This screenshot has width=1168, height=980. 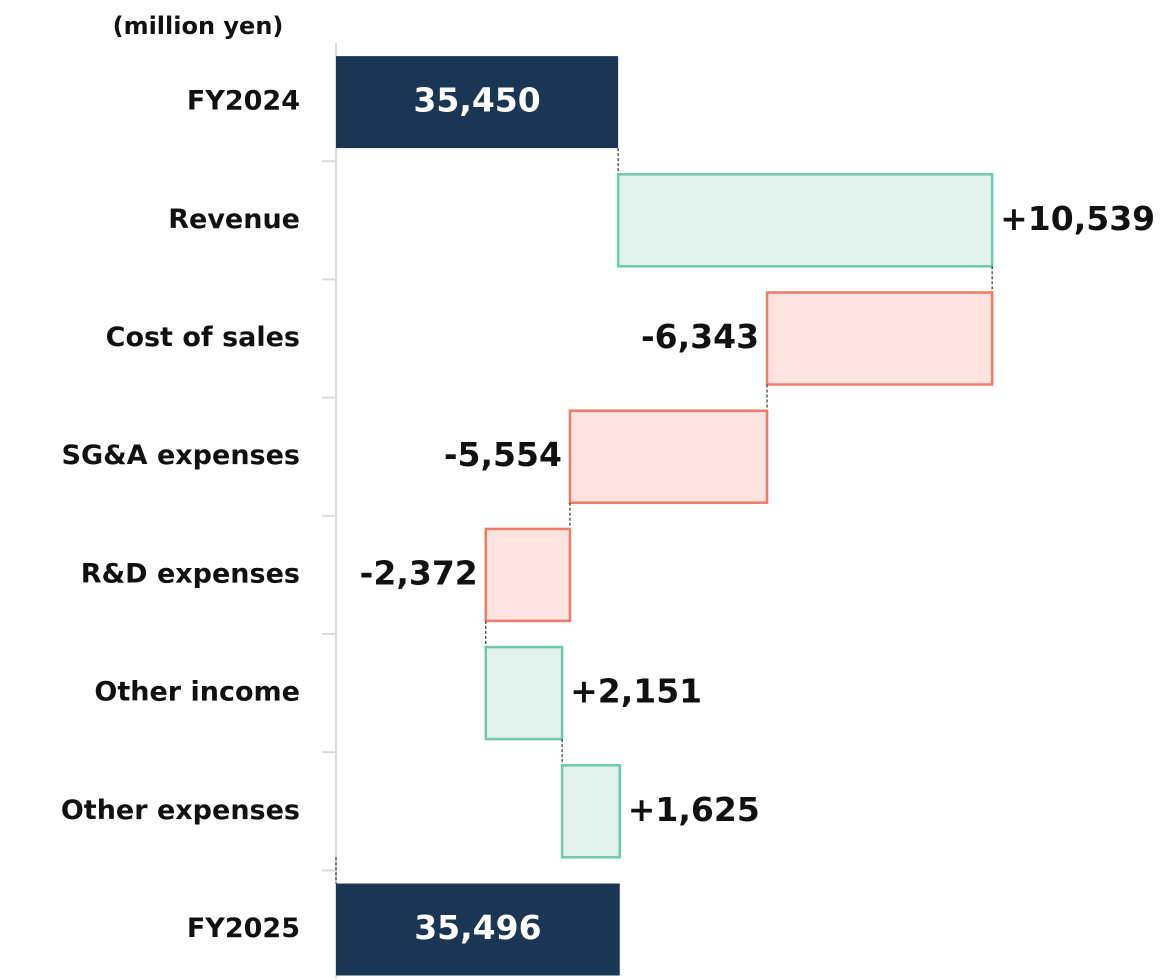 What do you see at coordinates (197, 692) in the screenshot?
I see `category-label: Other income` at bounding box center [197, 692].